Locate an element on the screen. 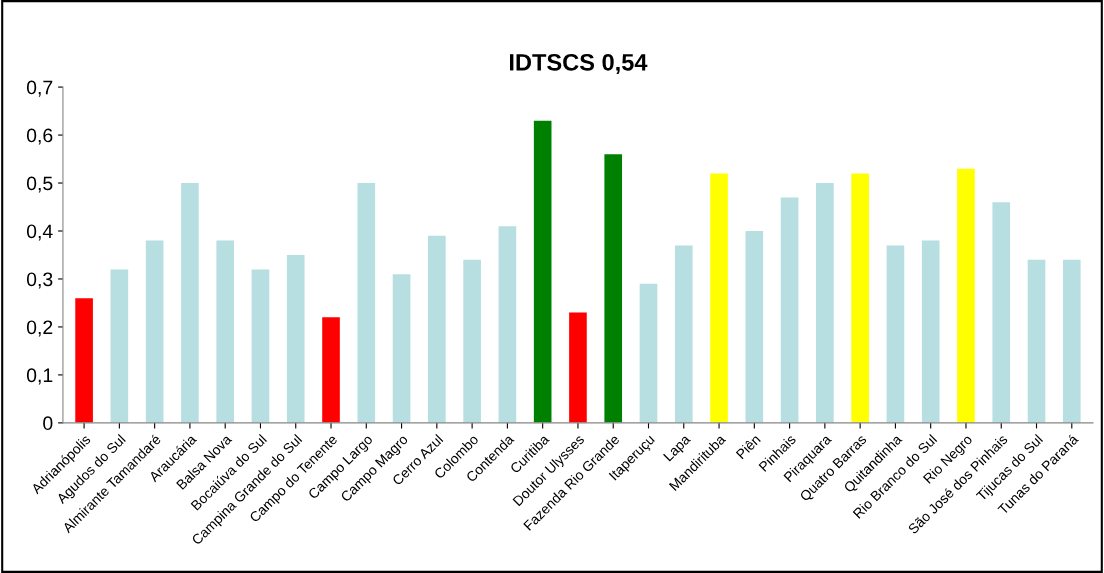 This screenshot has height=573, width=1104. y-tick-label: 0,6 is located at coordinates (39, 136).